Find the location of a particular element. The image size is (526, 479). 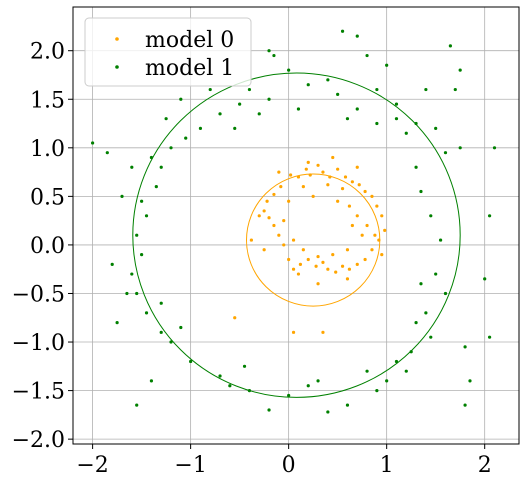

y-tick-label: −1.0 is located at coordinates (38, 343).